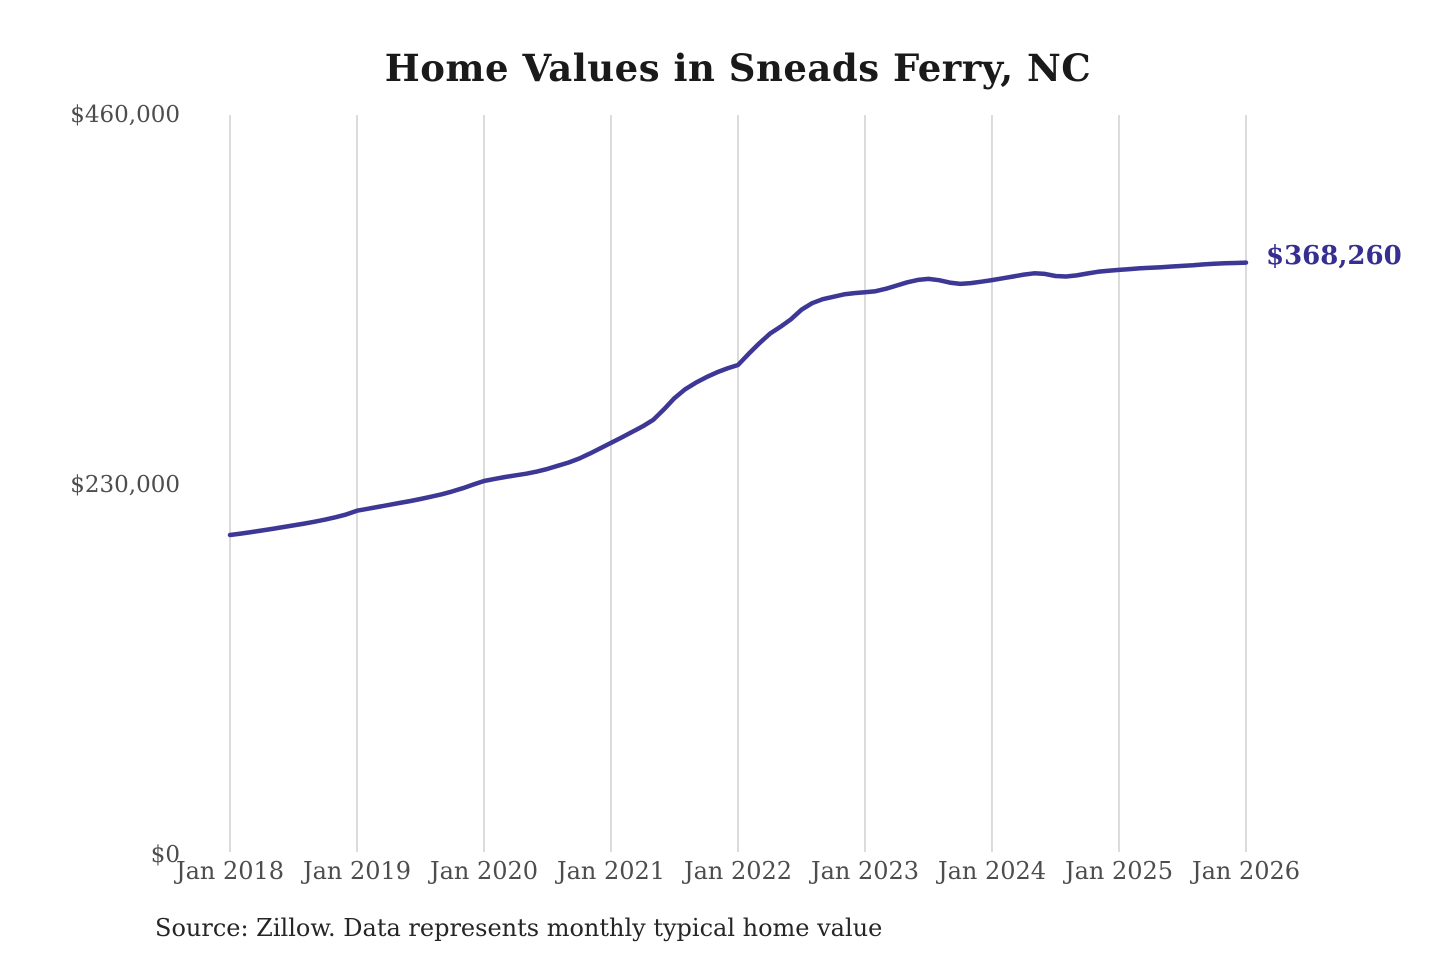  I want to click on y-tick-label: $0, so click(165, 855).